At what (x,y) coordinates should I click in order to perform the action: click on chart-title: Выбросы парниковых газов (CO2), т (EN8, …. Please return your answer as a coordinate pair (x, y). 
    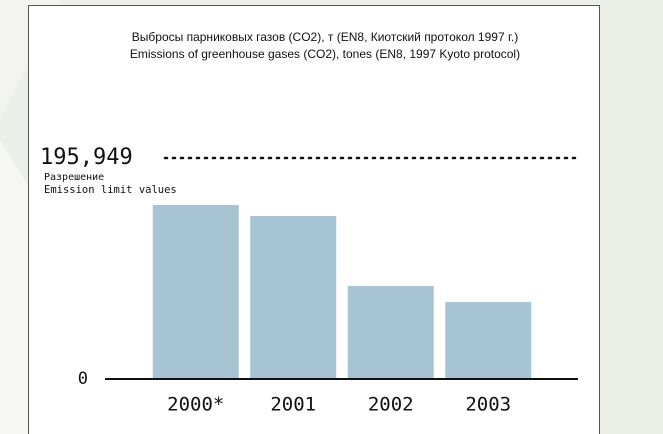
    Looking at the image, I should click on (325, 37).